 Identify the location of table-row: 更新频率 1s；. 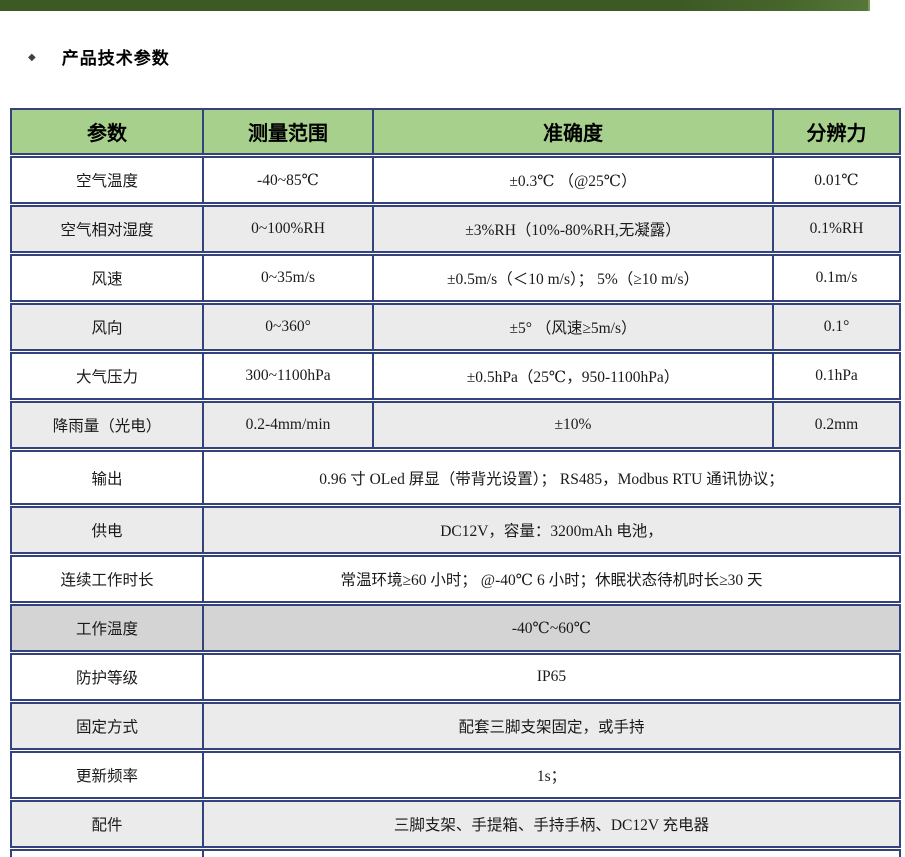
(455, 776).